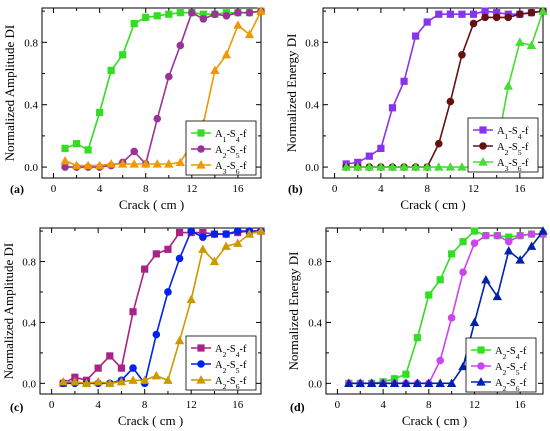 The width and height of the screenshot is (550, 431). Describe the element at coordinates (312, 43) in the screenshot. I see `y-tick-label: 0.8` at that location.